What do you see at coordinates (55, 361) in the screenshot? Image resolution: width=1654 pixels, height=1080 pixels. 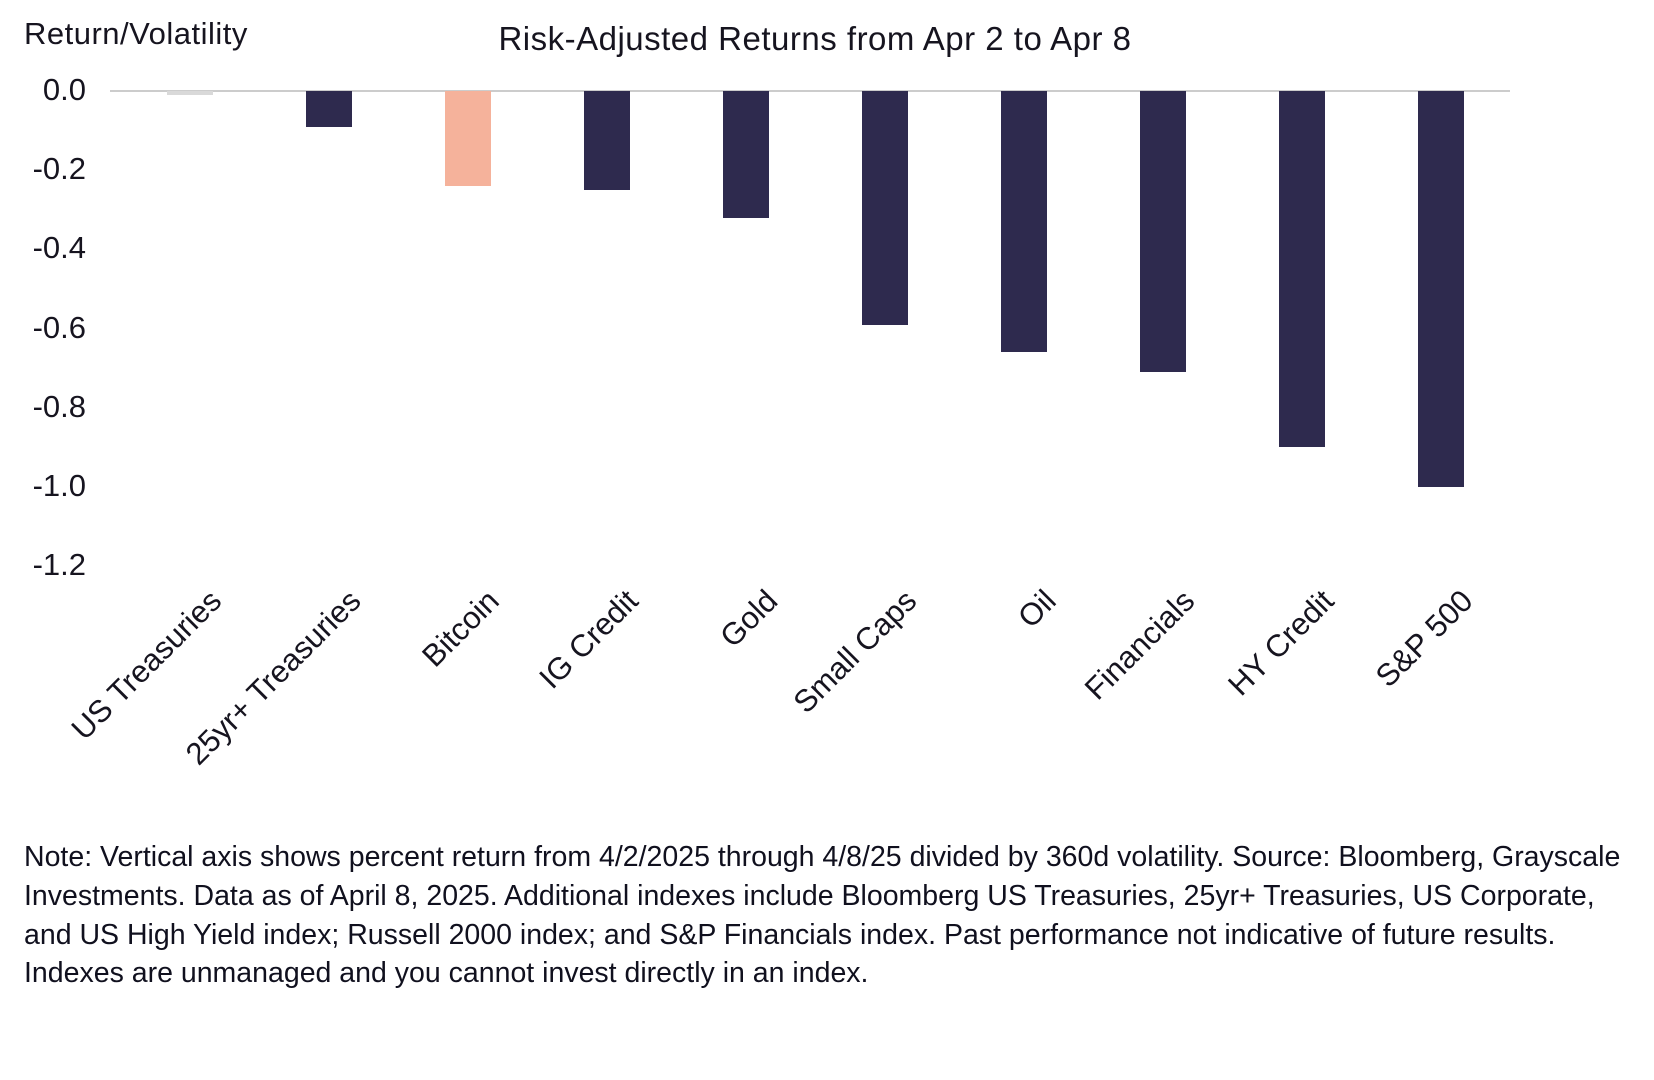 I see `y-axis: 0.0 -0.2 -0.4 -0.6 -0.8 -1.0 -1.2` at bounding box center [55, 361].